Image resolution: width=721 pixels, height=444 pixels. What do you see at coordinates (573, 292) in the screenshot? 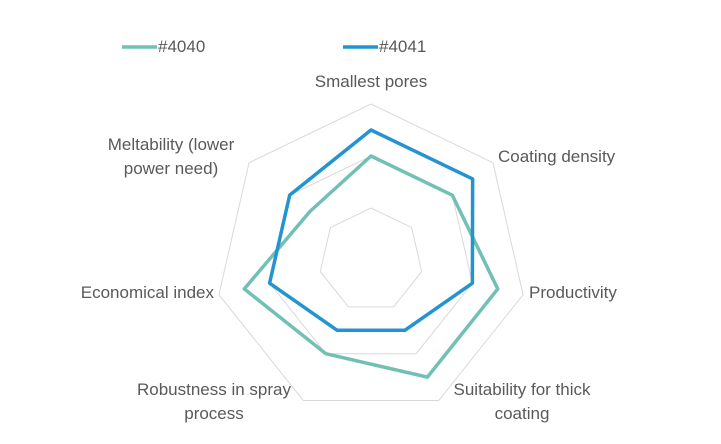
I see `axis-label: Productivity` at bounding box center [573, 292].